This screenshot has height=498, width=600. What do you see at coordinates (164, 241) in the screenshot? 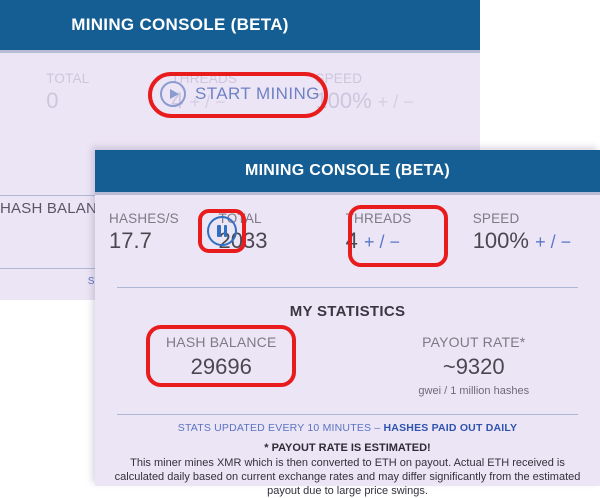
I see `stat-value: 17.7` at bounding box center [164, 241].